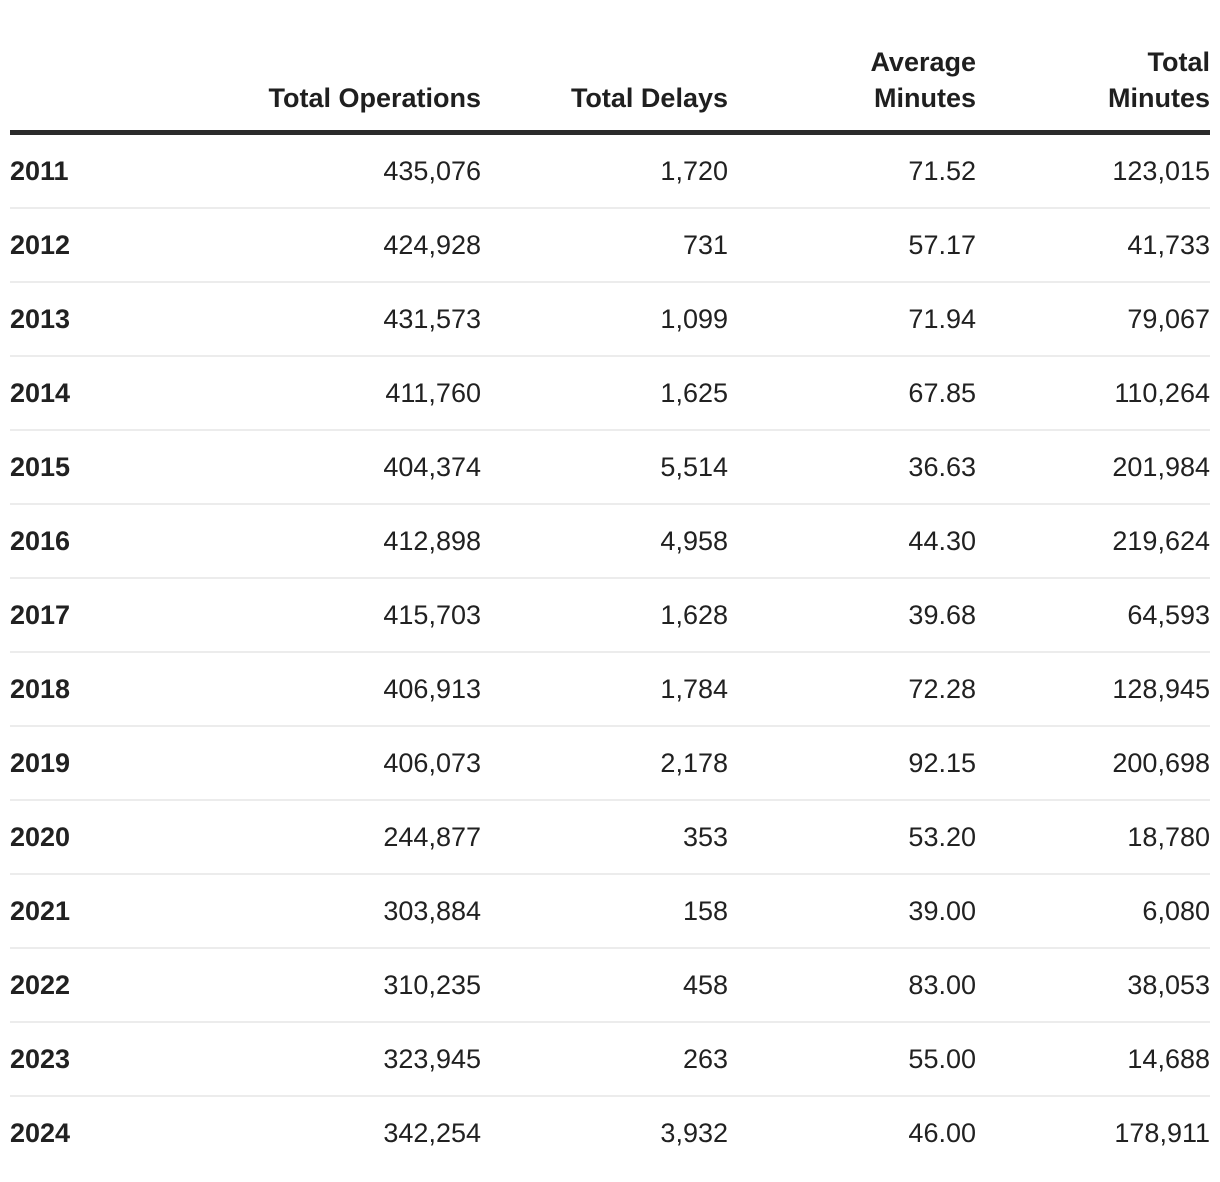  What do you see at coordinates (432, 170) in the screenshot?
I see `total-operations-cell: 435,076` at bounding box center [432, 170].